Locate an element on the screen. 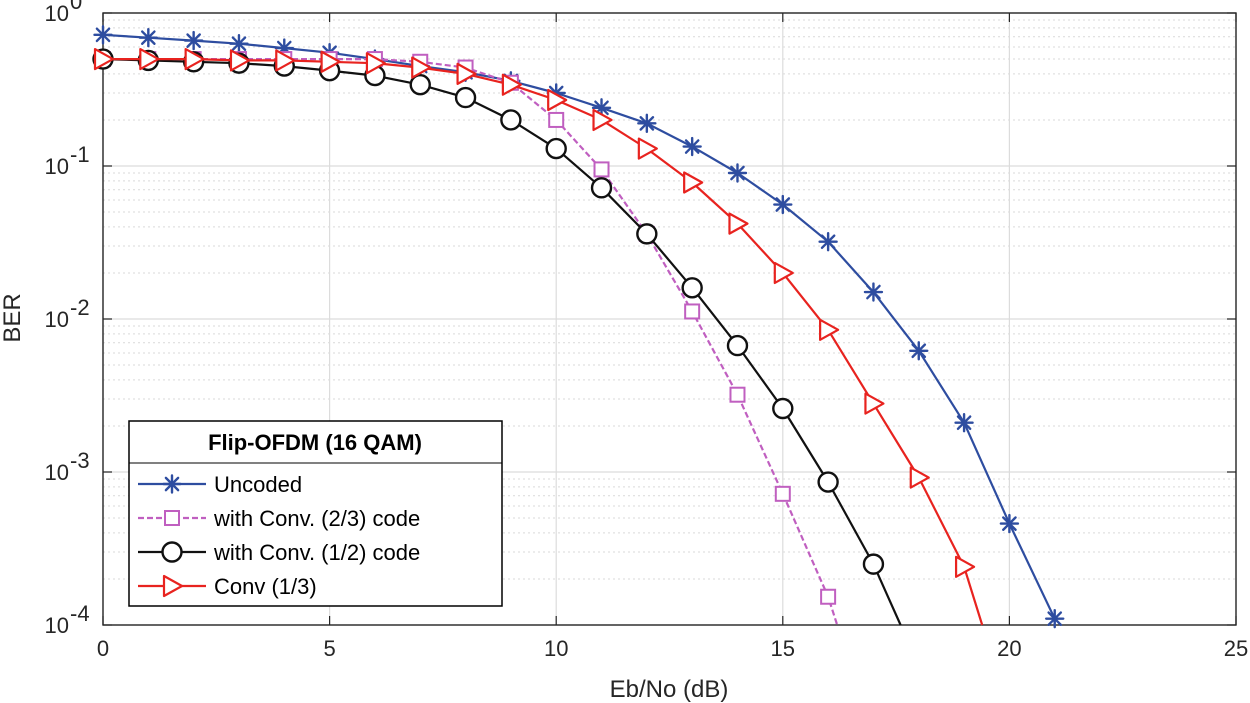  y-tick-exponent: -1 is located at coordinates (80, 154).